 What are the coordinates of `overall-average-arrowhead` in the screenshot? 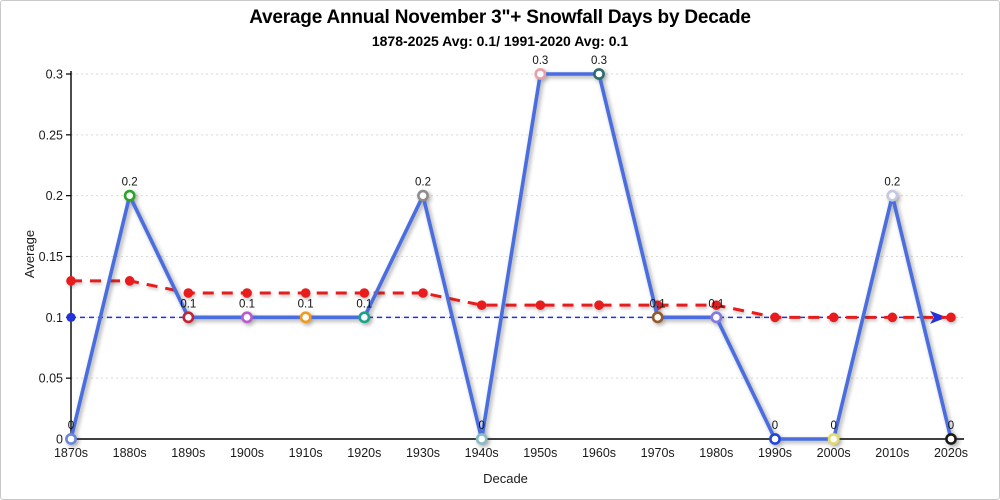 It's located at (938, 317).